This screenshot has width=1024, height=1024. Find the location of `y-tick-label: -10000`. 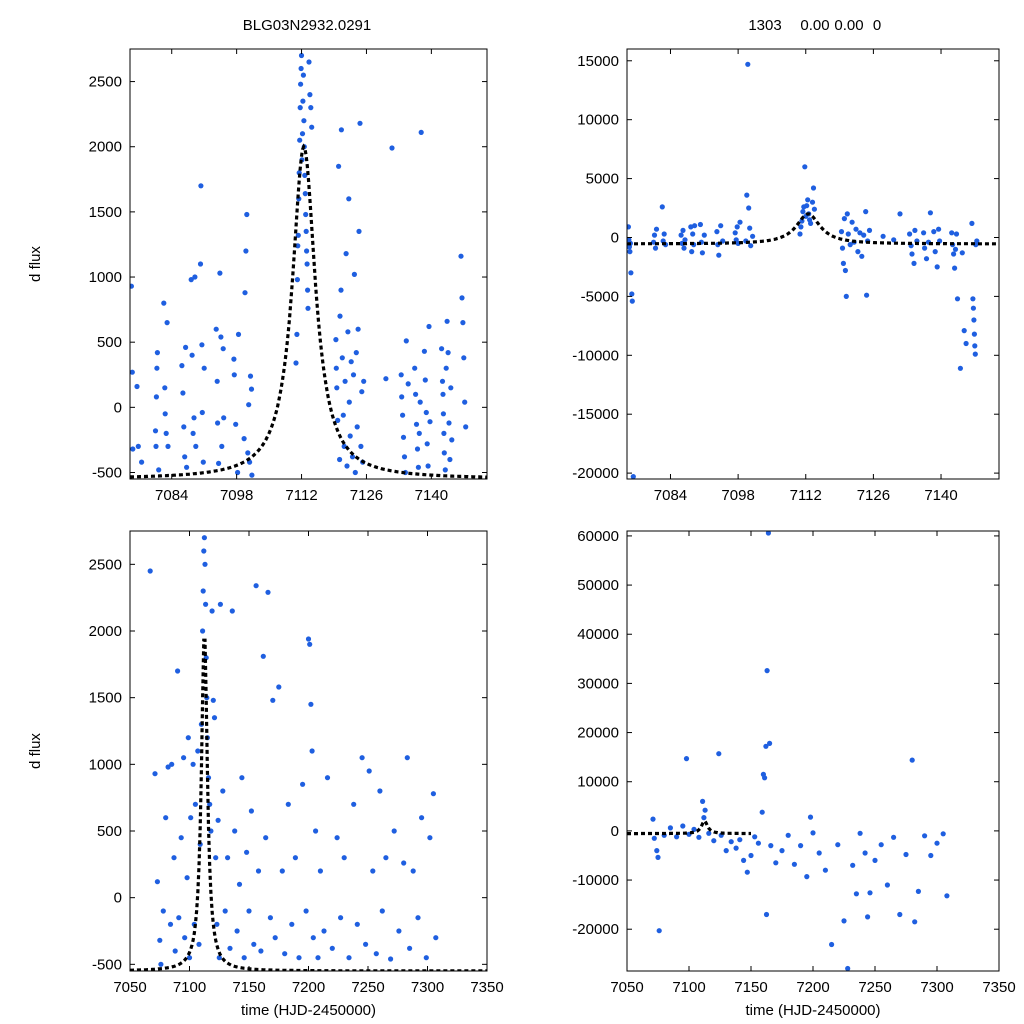

y-tick-label: -10000 is located at coordinates (595, 880).